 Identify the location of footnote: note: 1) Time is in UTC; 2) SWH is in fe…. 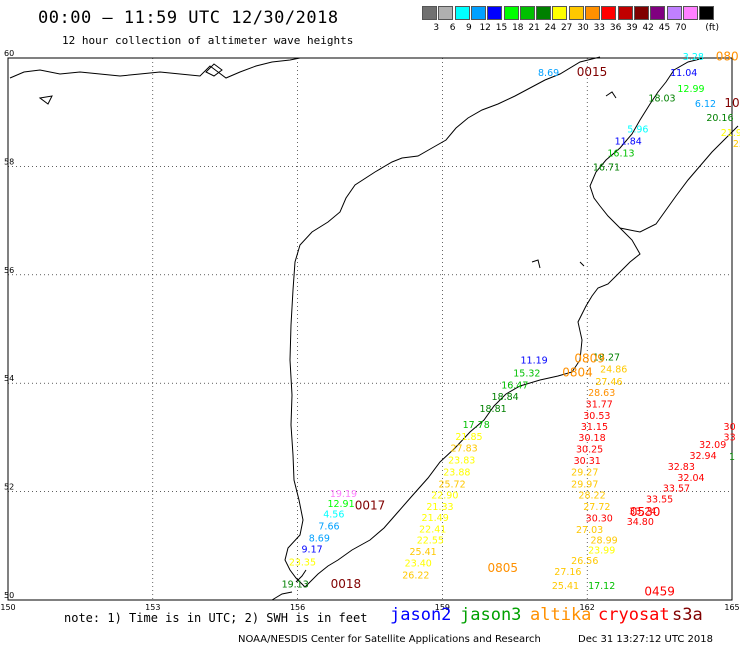
(216, 618).